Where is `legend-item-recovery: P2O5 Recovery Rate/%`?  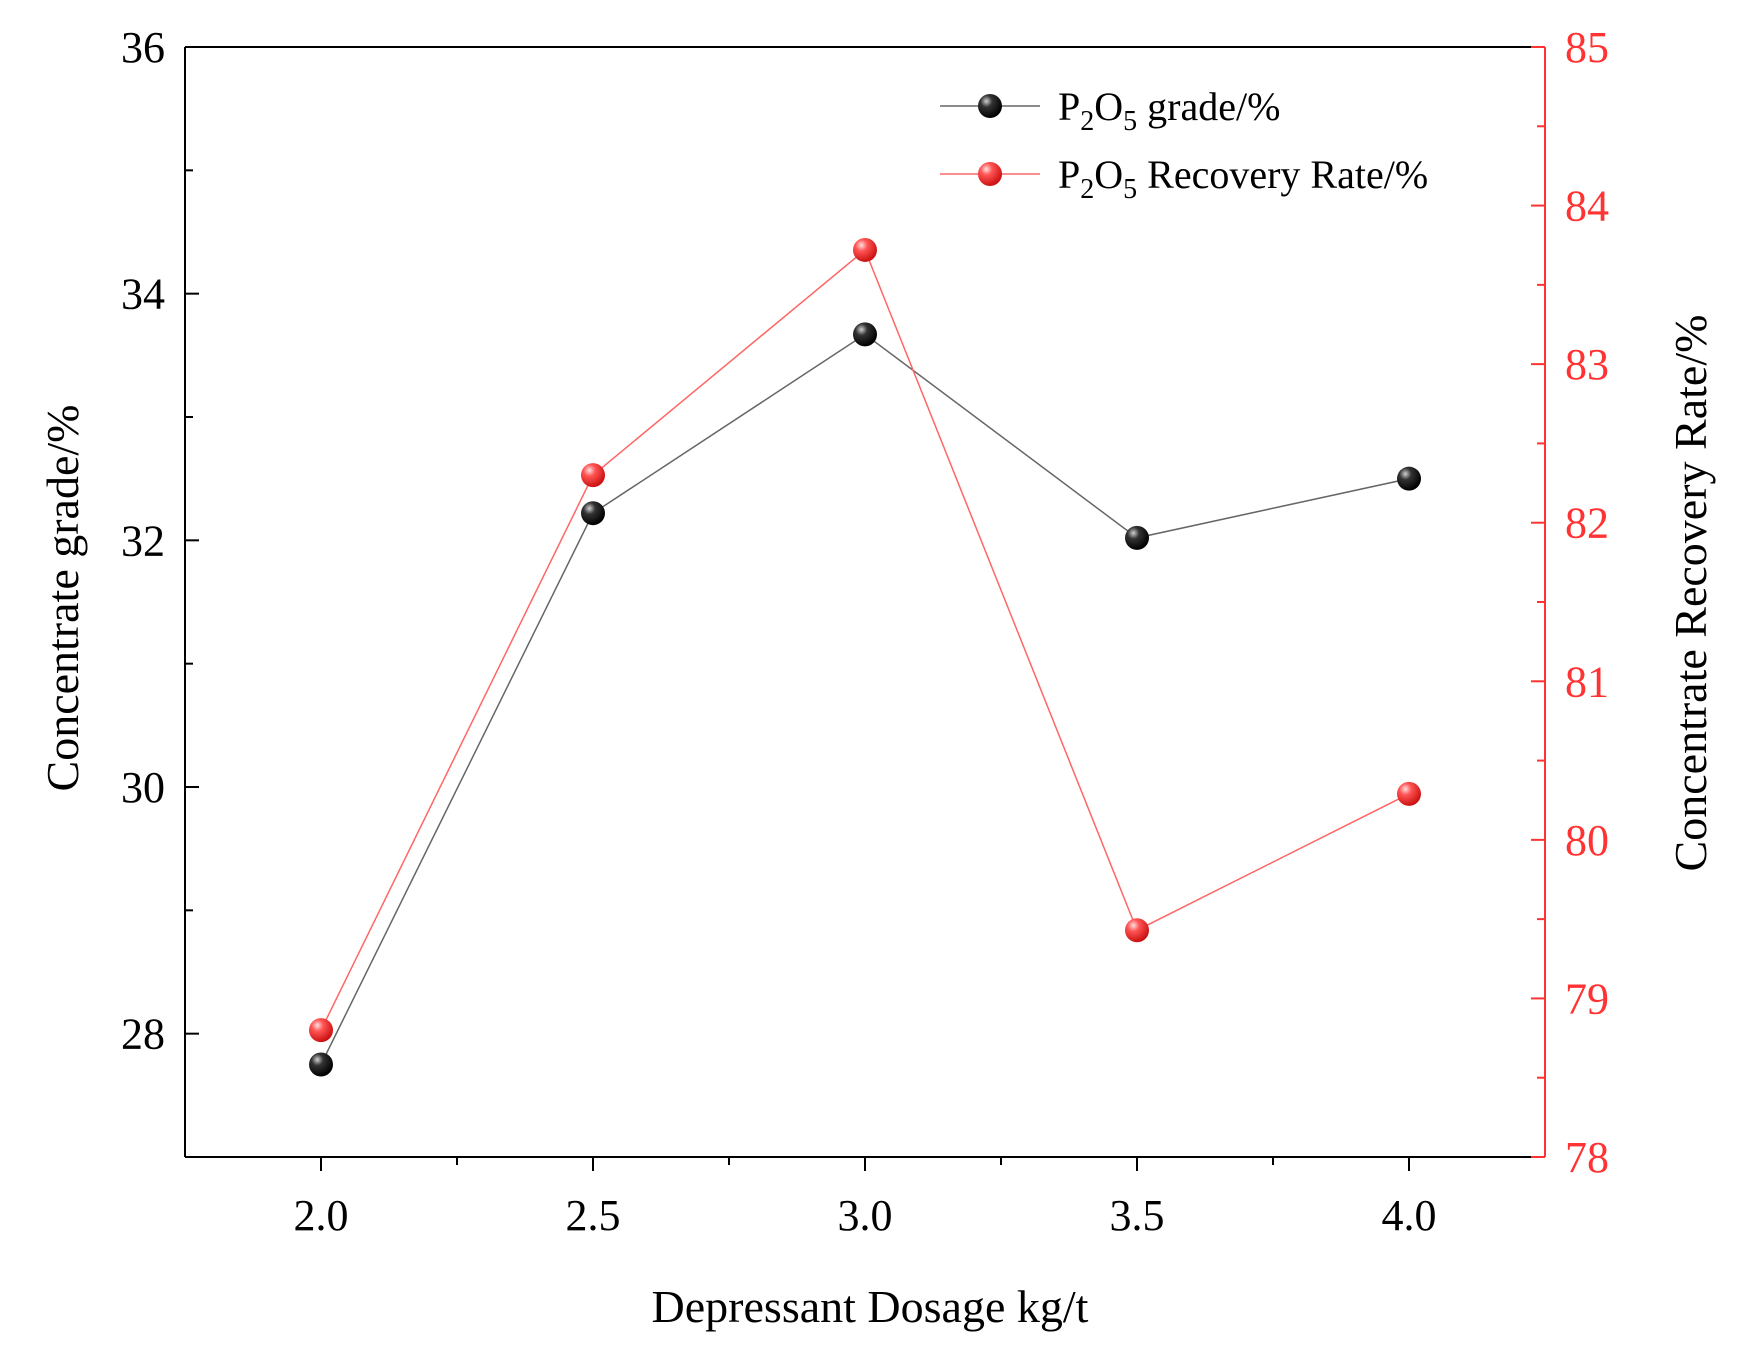
legend-item-recovery: P2O5 Recovery Rate/% is located at coordinates (1184, 178).